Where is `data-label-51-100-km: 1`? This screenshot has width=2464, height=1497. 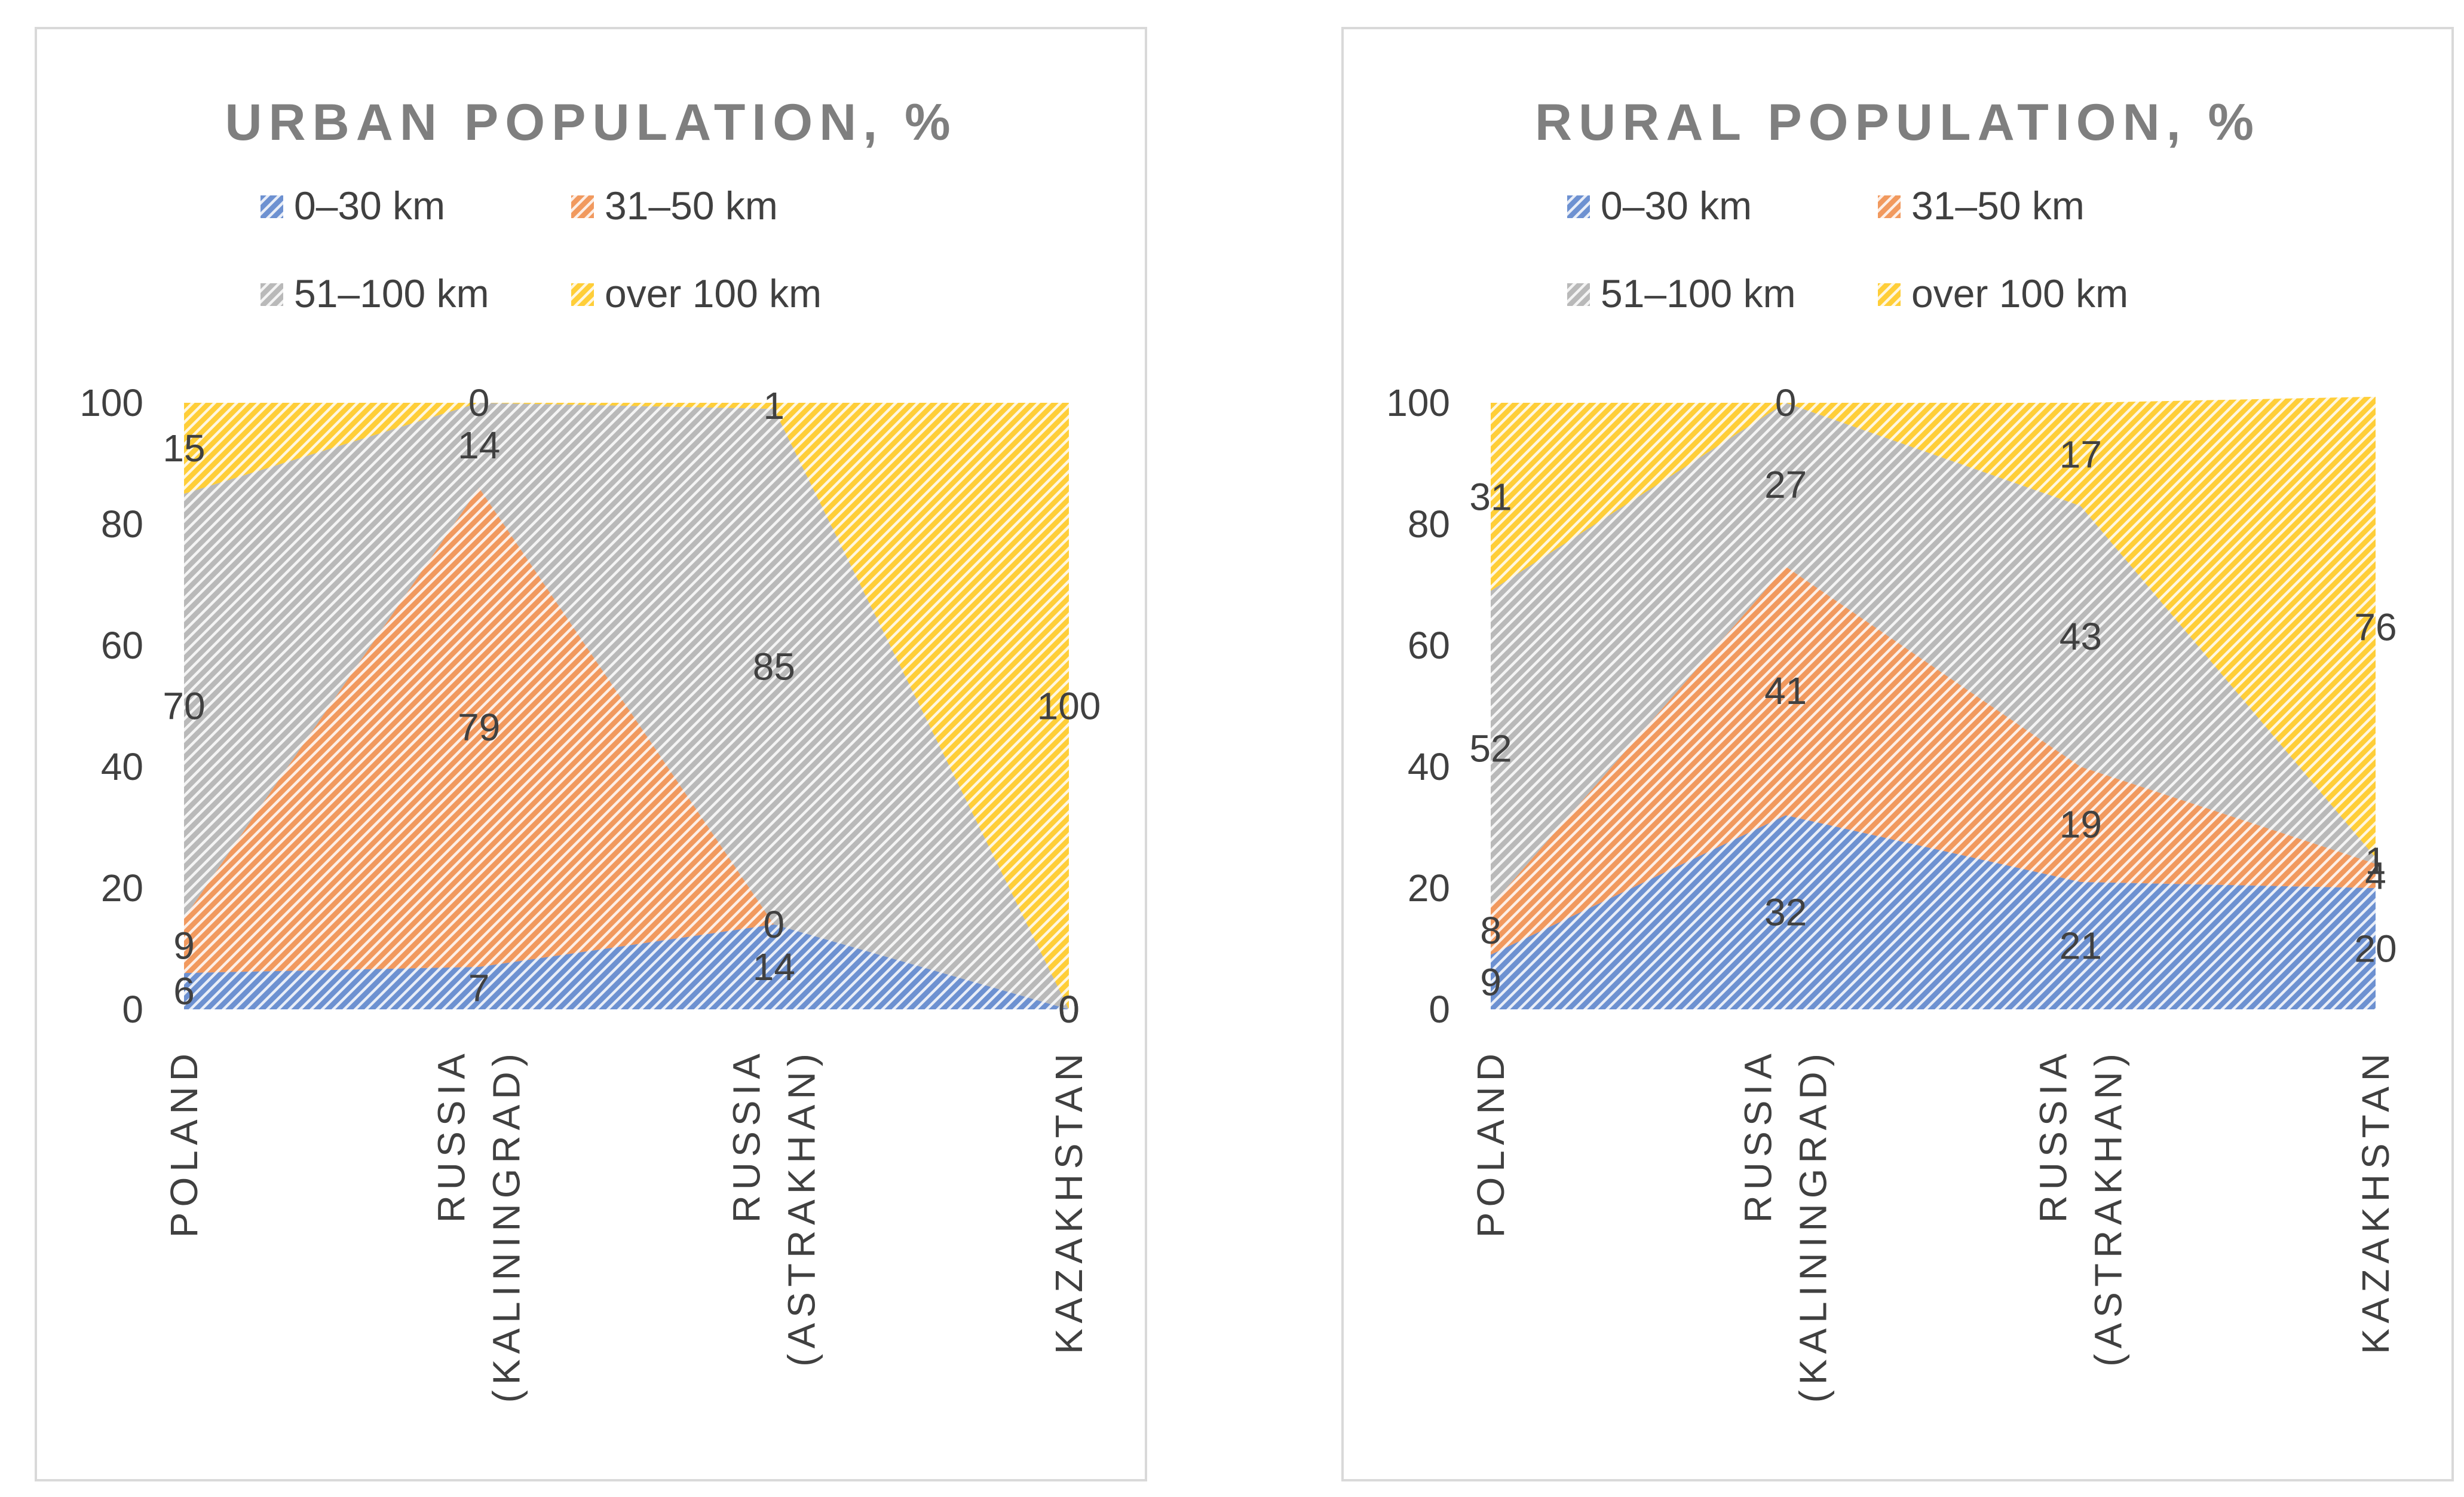
data-label-51-100-km: 1 is located at coordinates (2375, 861).